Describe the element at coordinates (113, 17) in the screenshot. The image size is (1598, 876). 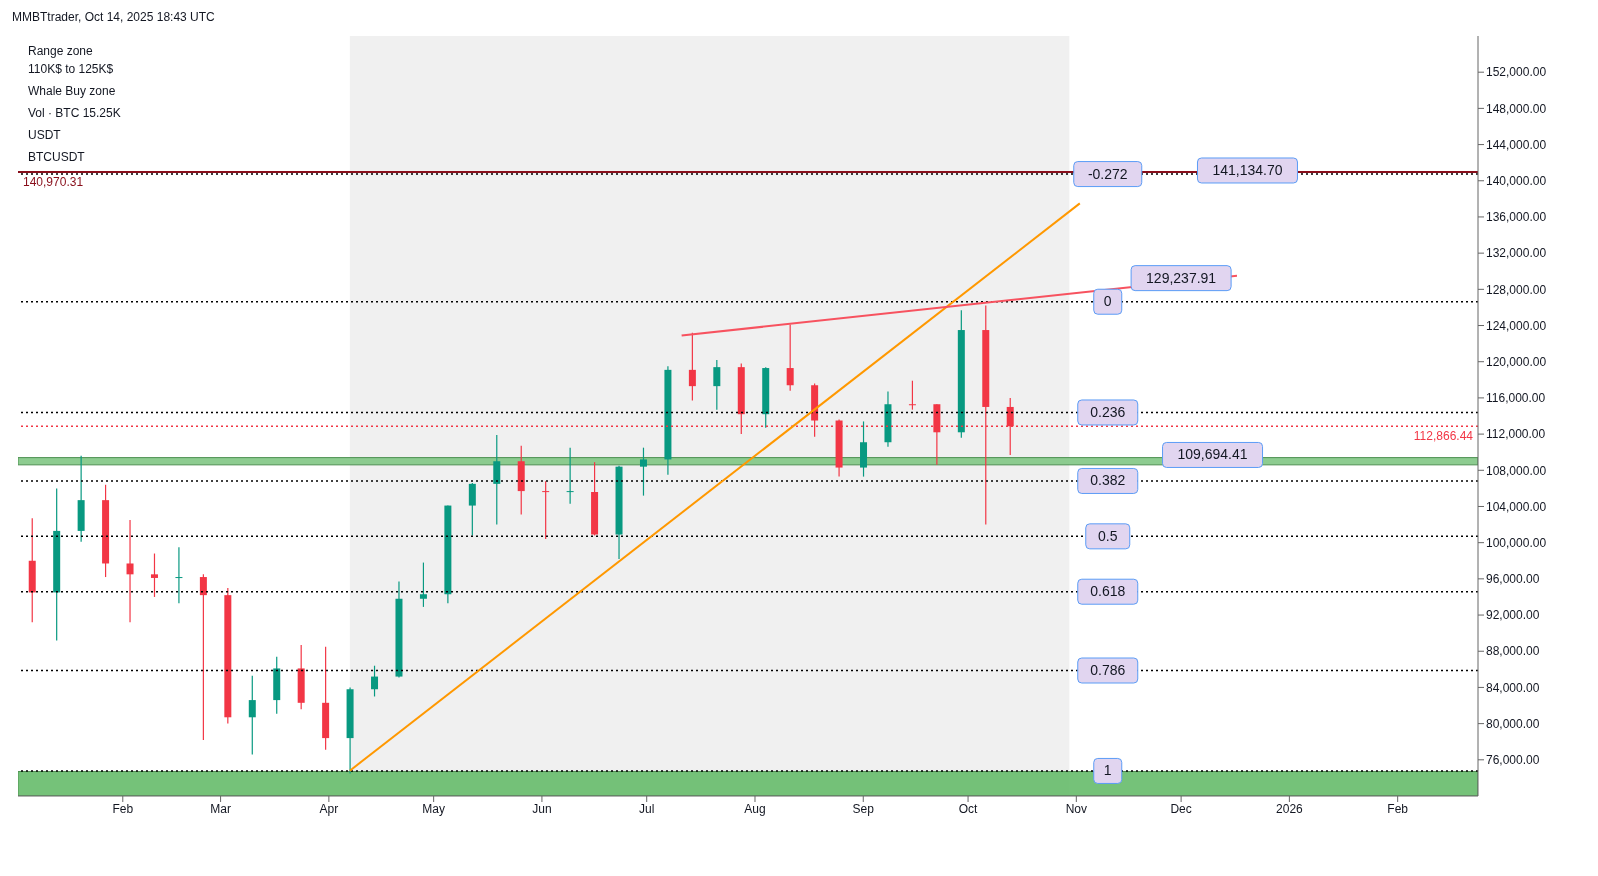
I see `chart-title: MMBTtrader, Oct 14, 2025 18:43 UTC` at that location.